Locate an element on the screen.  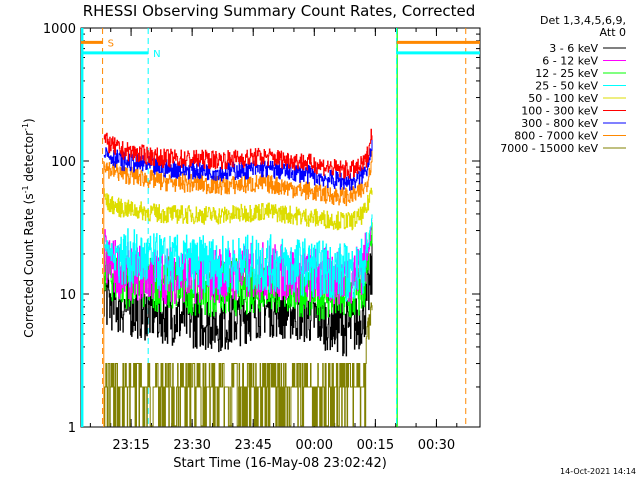
x-axis-label: Start Time (16-May-08 23:02:42) is located at coordinates (280, 463).